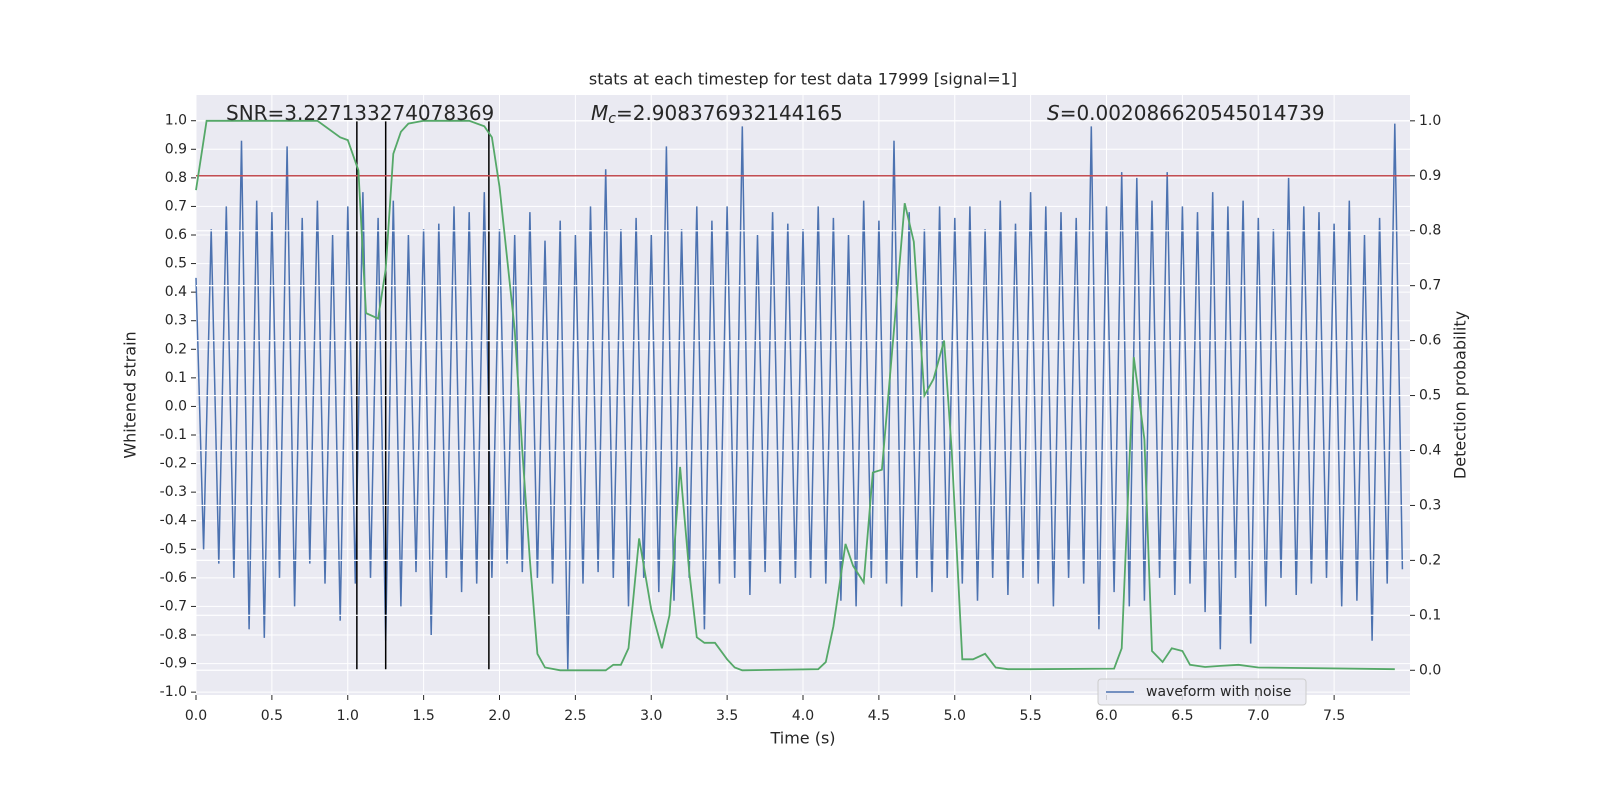 Image resolution: width=1600 pixels, height=800 pixels. Describe the element at coordinates (803, 716) in the screenshot. I see `x-tick-label: 4.0` at that location.